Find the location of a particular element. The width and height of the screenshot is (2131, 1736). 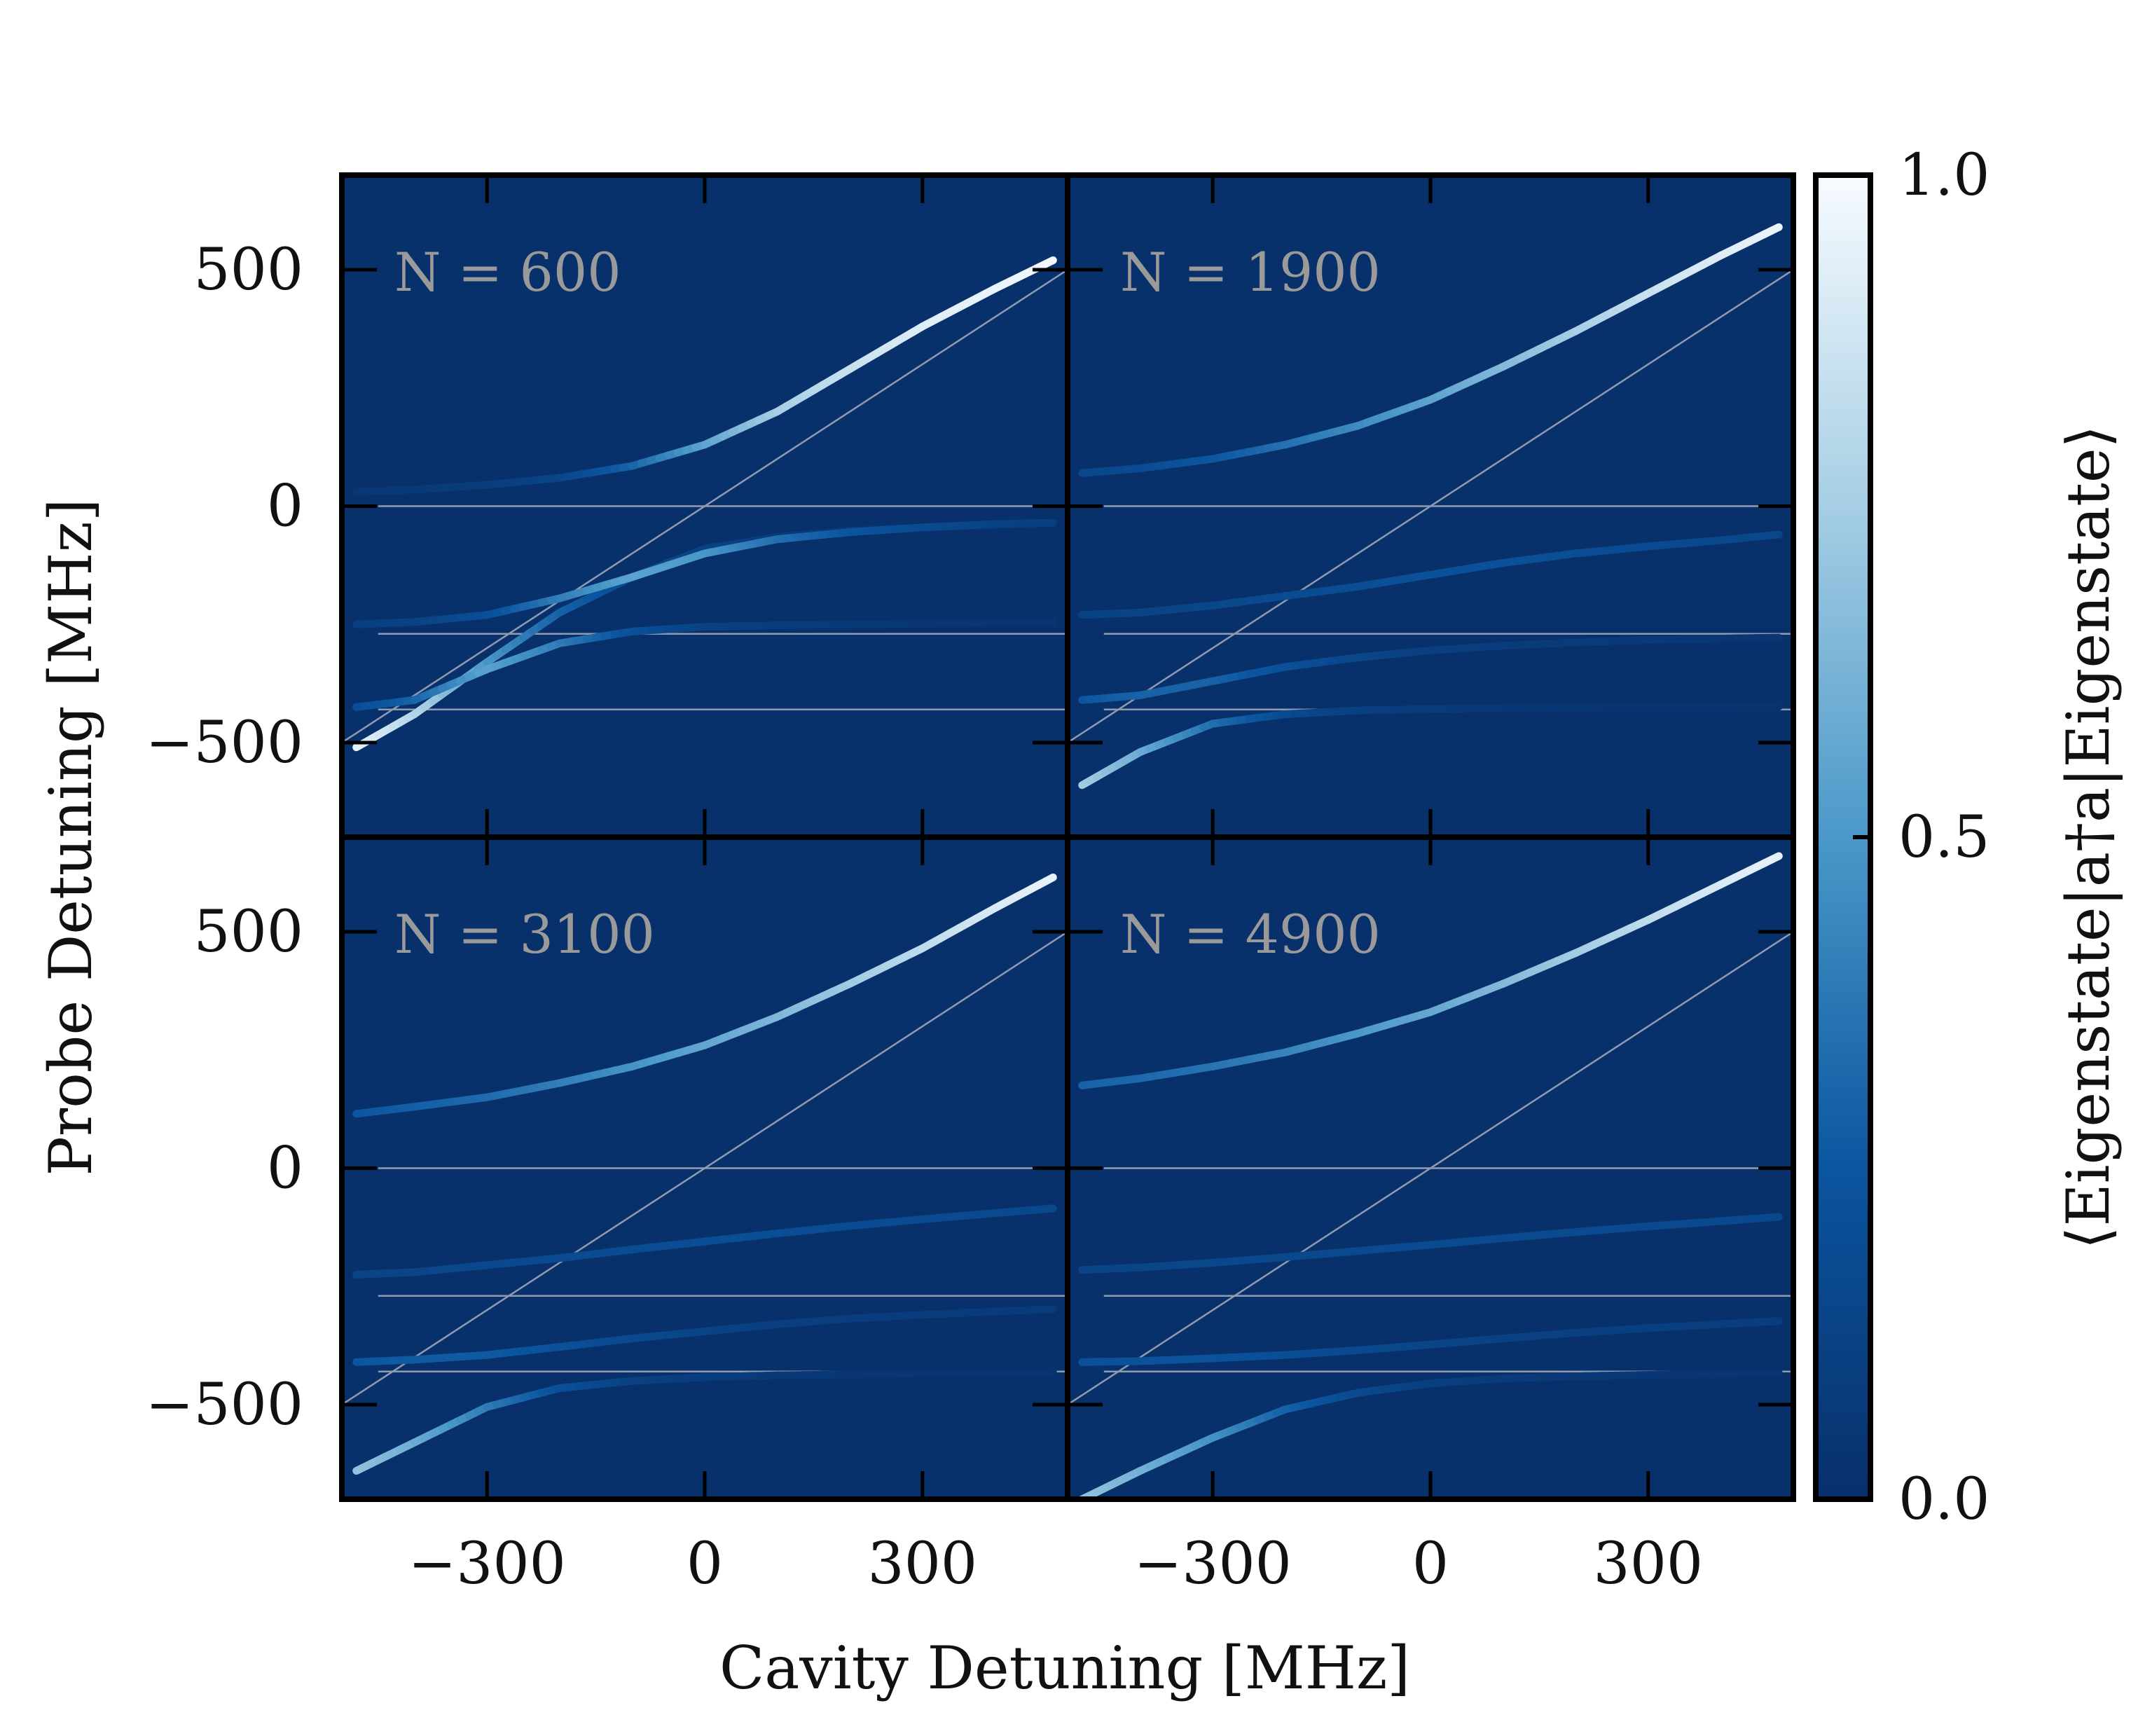

panel-label: N = 600 is located at coordinates (507, 272).